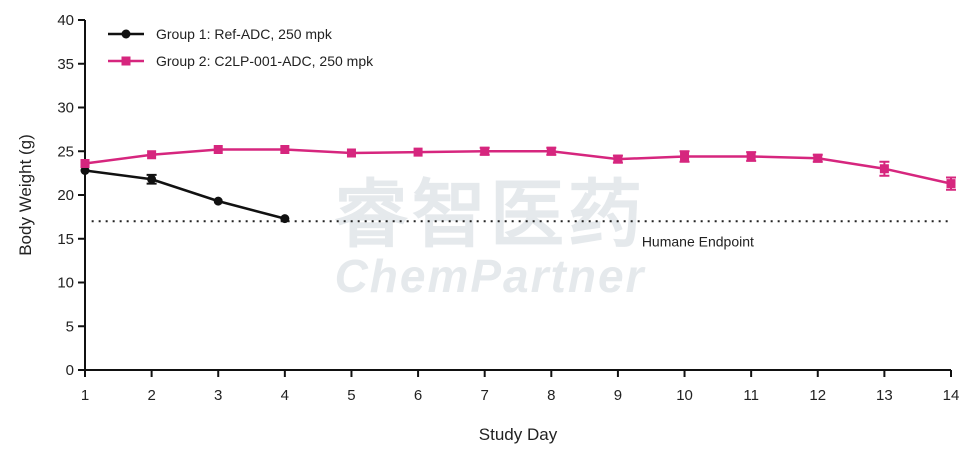 The image size is (975, 458). I want to click on x-tick-label: 12, so click(817, 395).